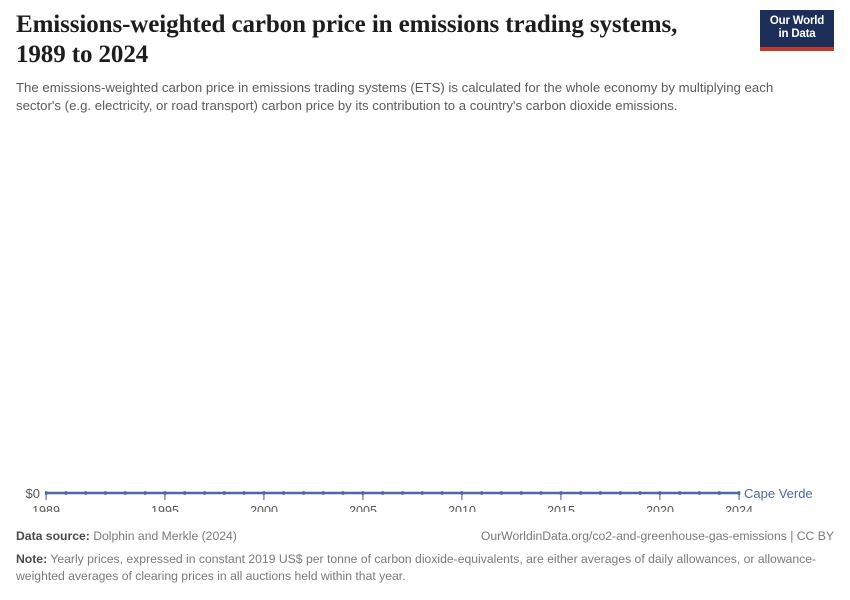 Image resolution: width=850 pixels, height=600 pixels. What do you see at coordinates (46, 508) in the screenshot?
I see `x-axis-tick-label: 1989` at bounding box center [46, 508].